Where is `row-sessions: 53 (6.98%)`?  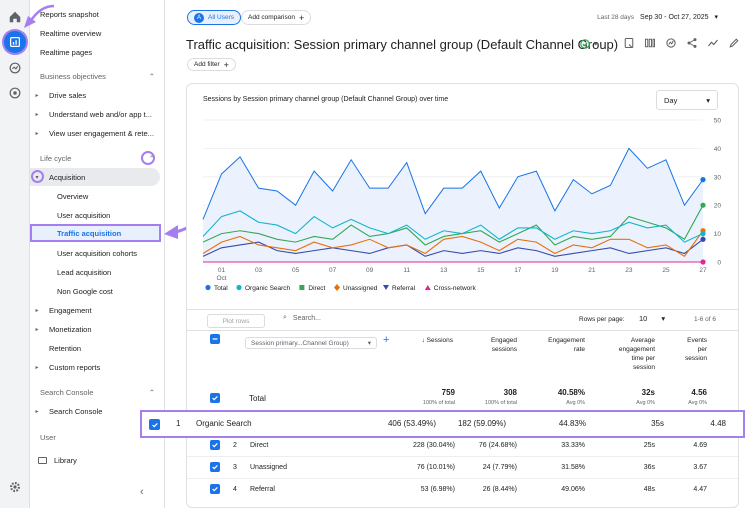 row-sessions: 53 (6.98%) is located at coordinates (437, 489).